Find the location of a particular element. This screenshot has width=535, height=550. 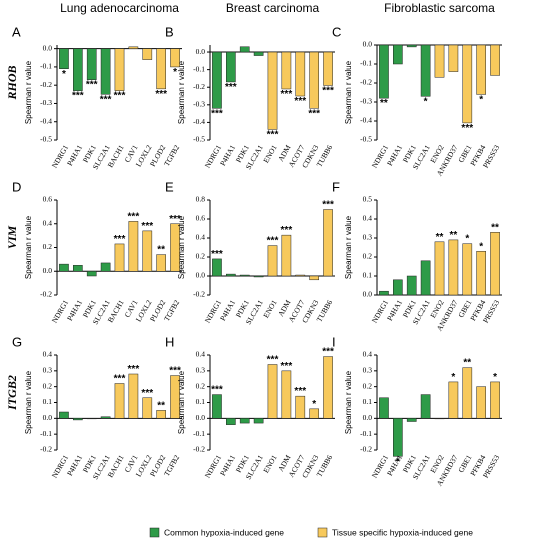

significance: ** is located at coordinates (467, 363).